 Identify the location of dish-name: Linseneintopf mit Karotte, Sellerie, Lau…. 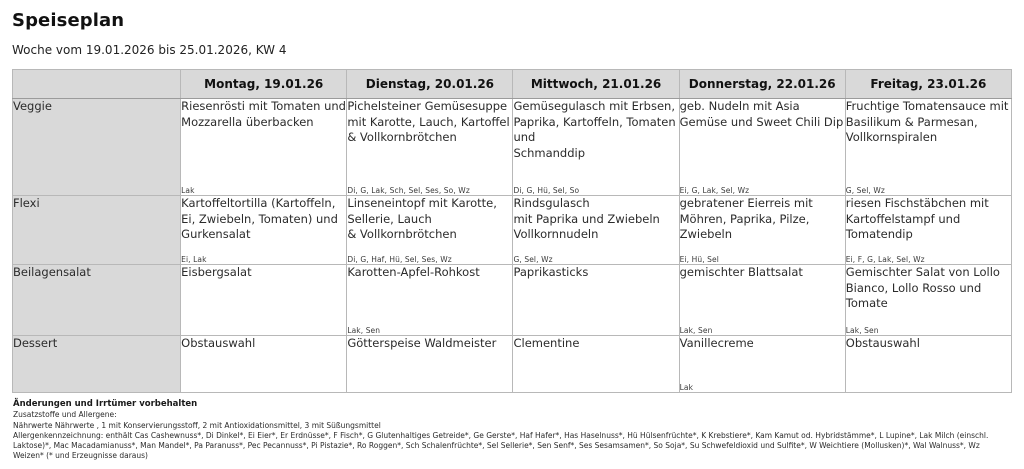
(422, 219).